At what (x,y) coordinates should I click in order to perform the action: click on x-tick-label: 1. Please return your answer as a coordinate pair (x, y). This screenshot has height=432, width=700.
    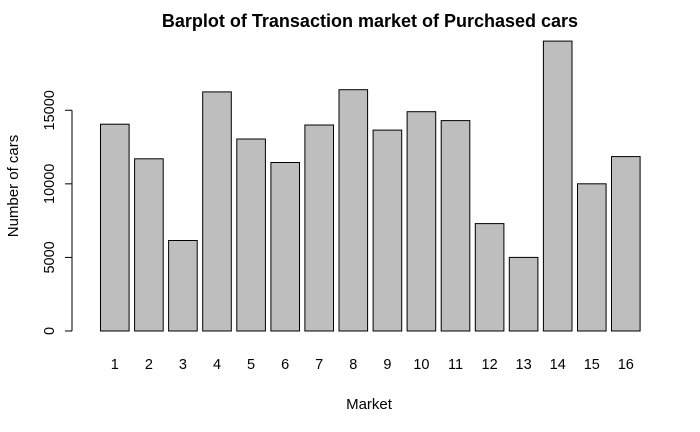
    Looking at the image, I should click on (115, 365).